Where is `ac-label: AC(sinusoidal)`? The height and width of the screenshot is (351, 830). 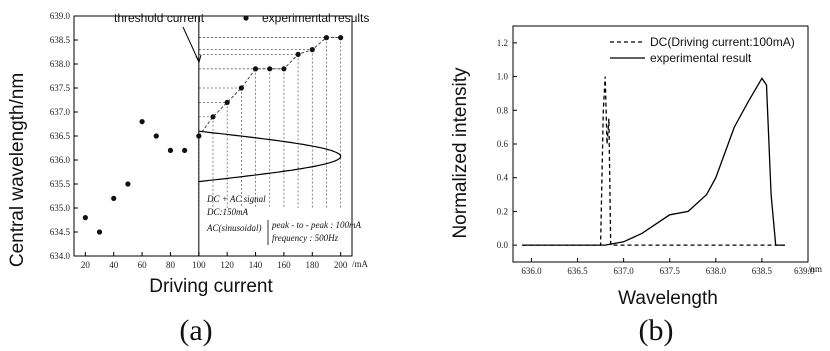 ac-label: AC(sinusoidal) is located at coordinates (234, 228).